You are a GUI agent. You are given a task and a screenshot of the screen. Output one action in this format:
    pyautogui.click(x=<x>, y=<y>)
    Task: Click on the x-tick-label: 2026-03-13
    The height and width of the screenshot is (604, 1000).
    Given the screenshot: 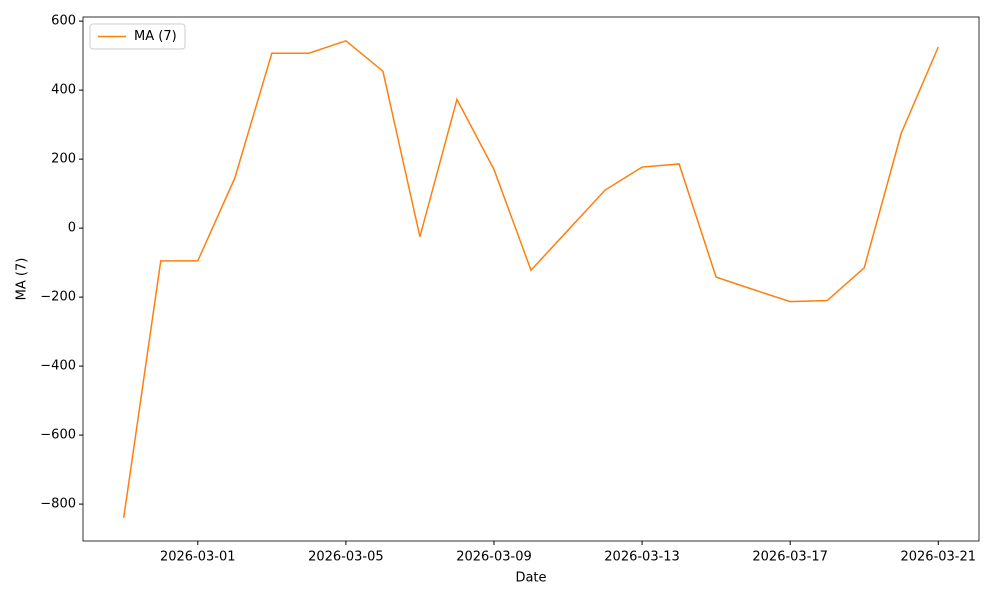 What is the action you would take?
    pyautogui.click(x=642, y=557)
    